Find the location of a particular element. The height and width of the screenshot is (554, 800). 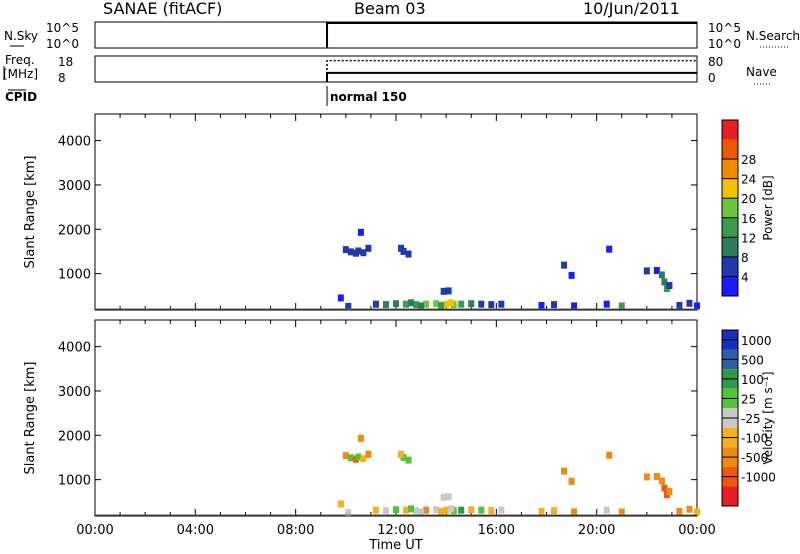

power-colorbar-label: Power [dB] is located at coordinates (768, 207).